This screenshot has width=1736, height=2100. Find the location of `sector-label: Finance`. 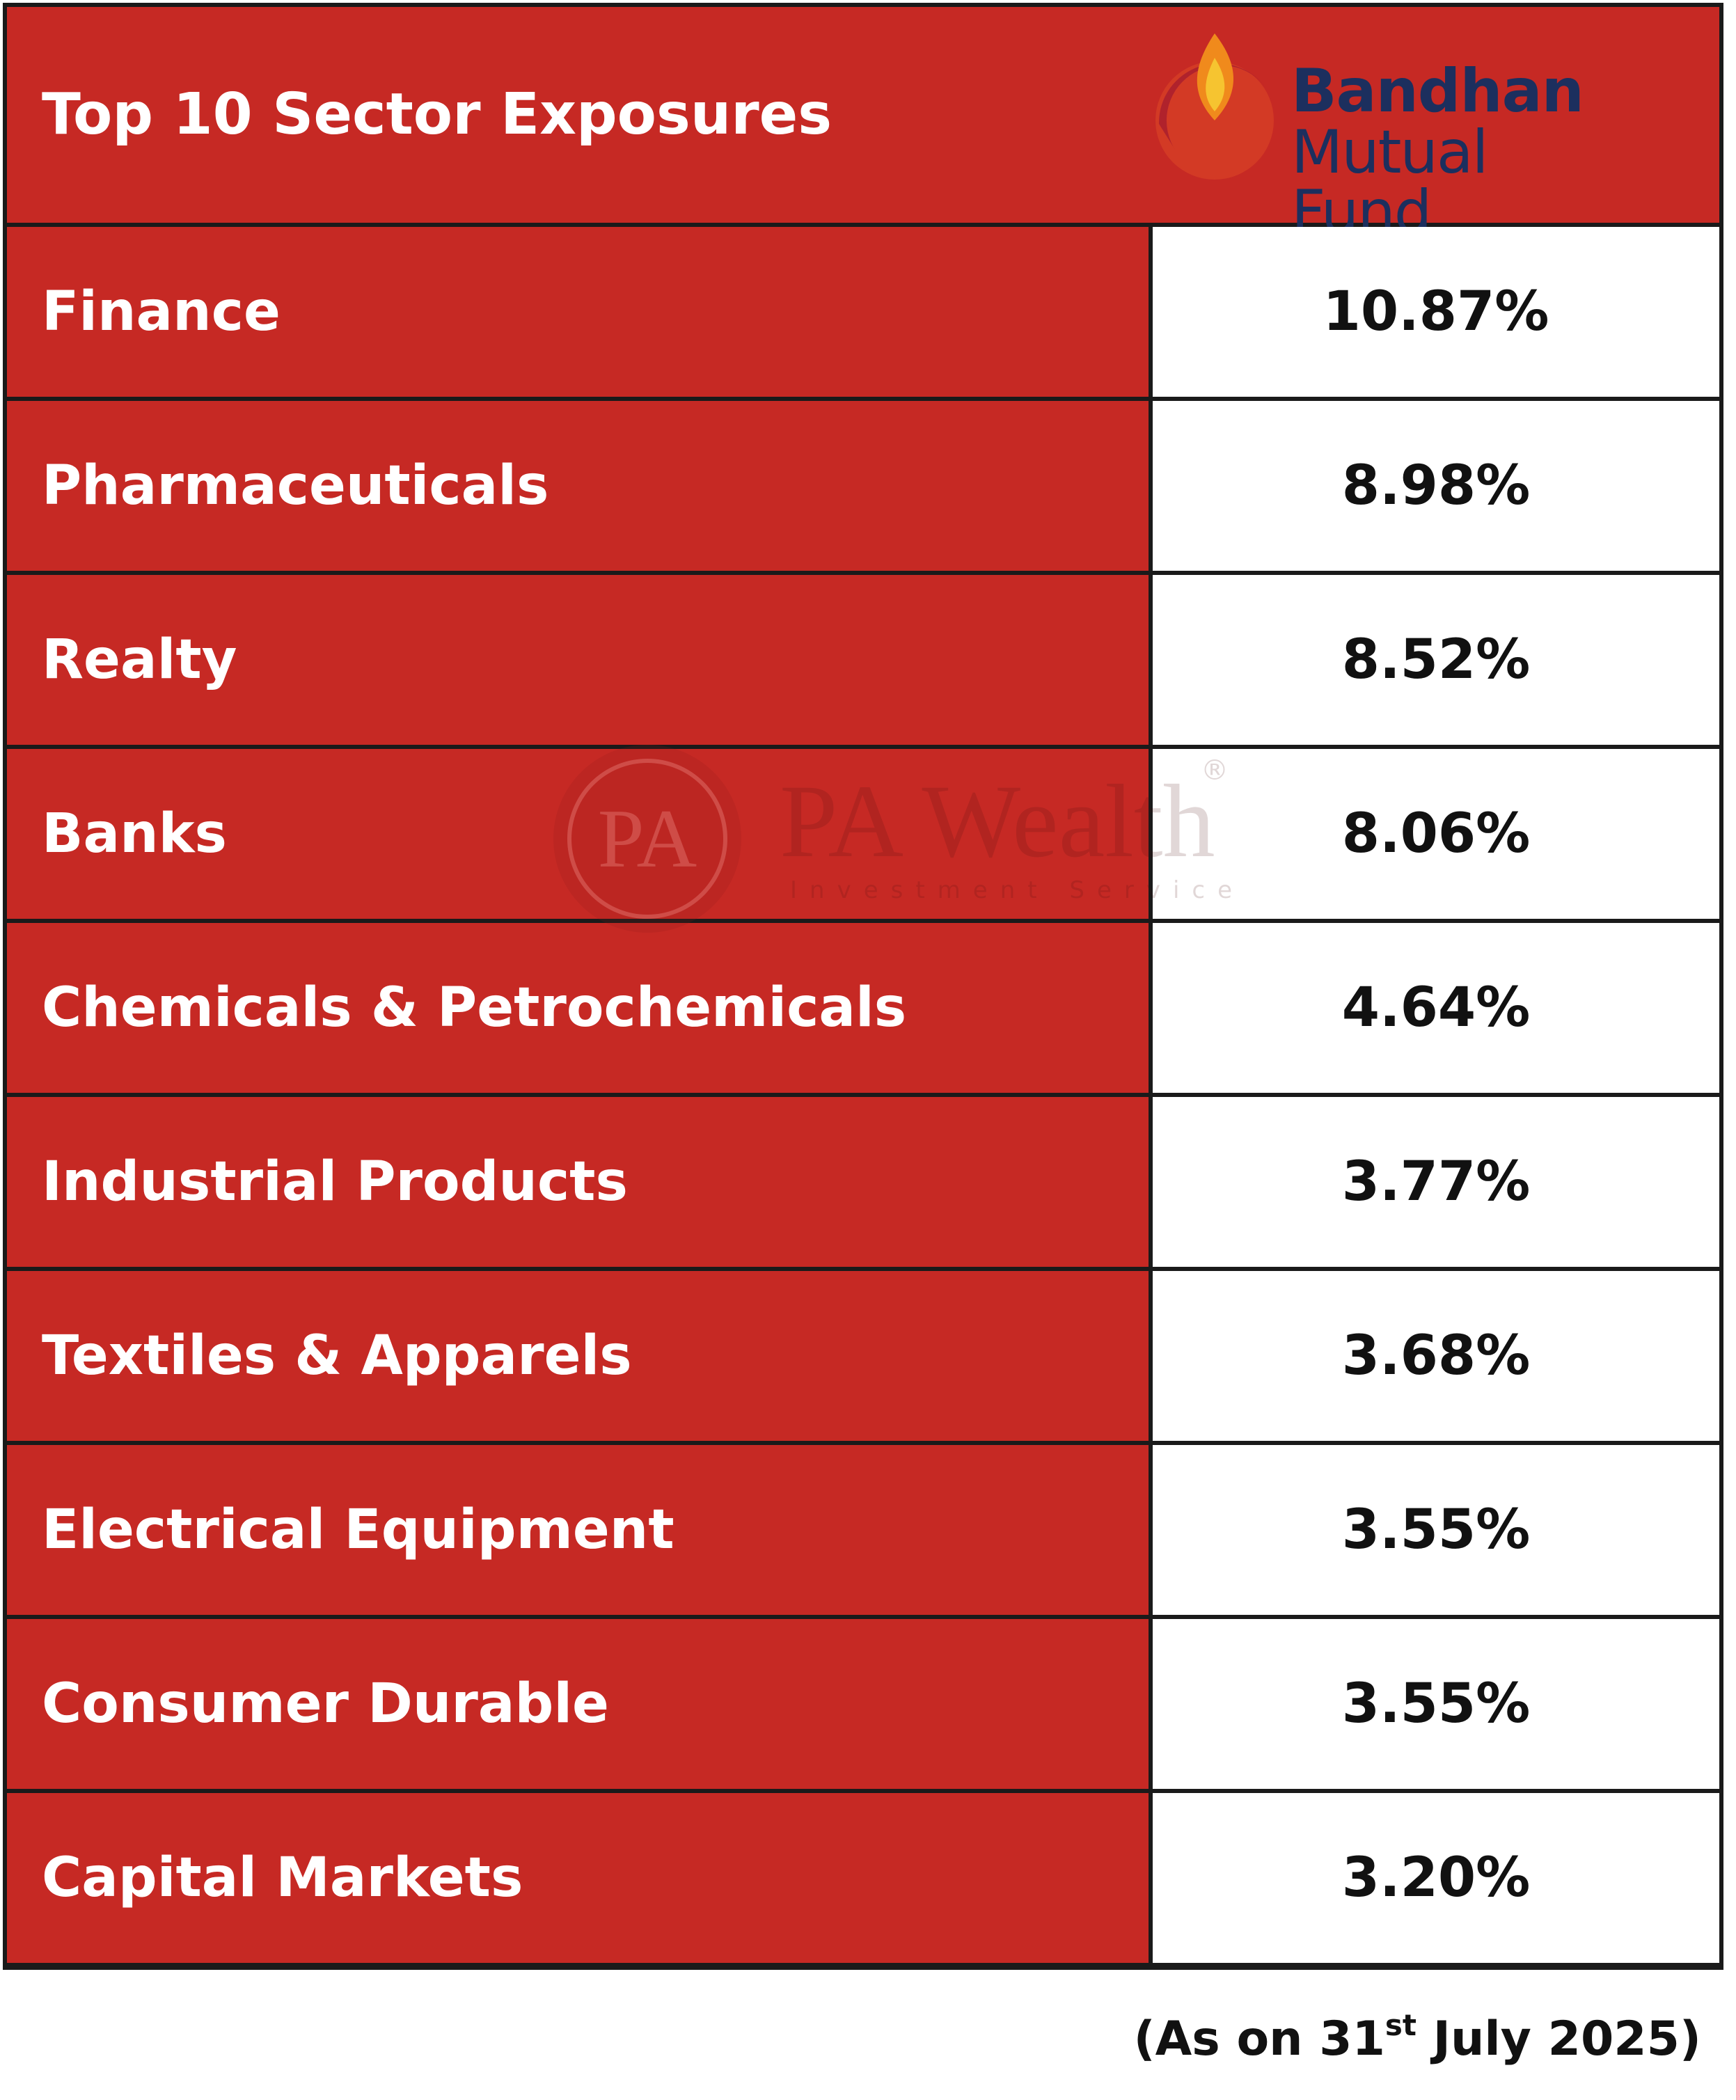

sector-label: Finance is located at coordinates (162, 312).